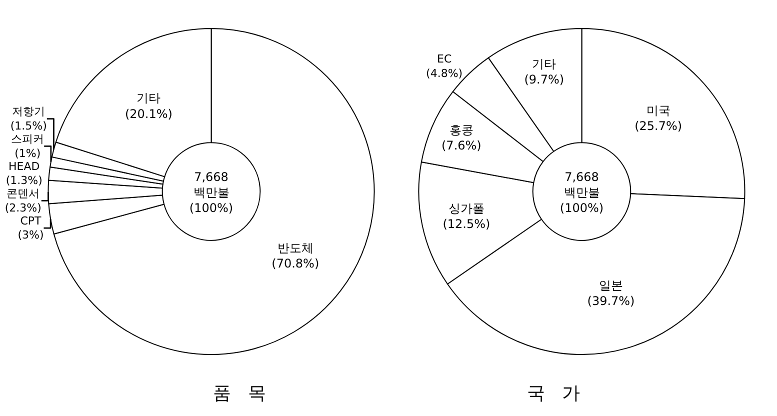 The width and height of the screenshot is (777, 416). I want to click on slice-label: HEAD, so click(24, 166).